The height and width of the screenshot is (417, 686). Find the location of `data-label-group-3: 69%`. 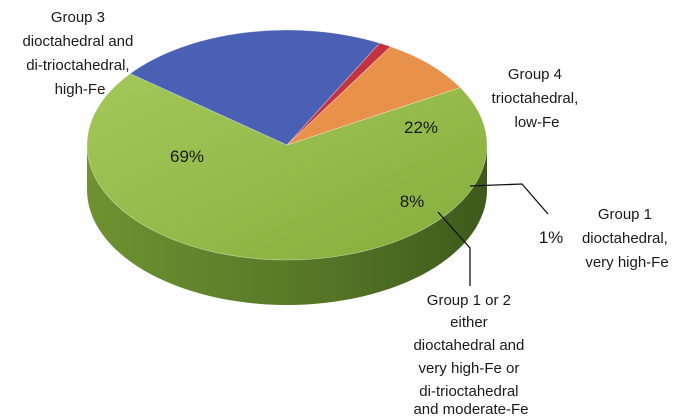

data-label-group-3: 69% is located at coordinates (187, 156).